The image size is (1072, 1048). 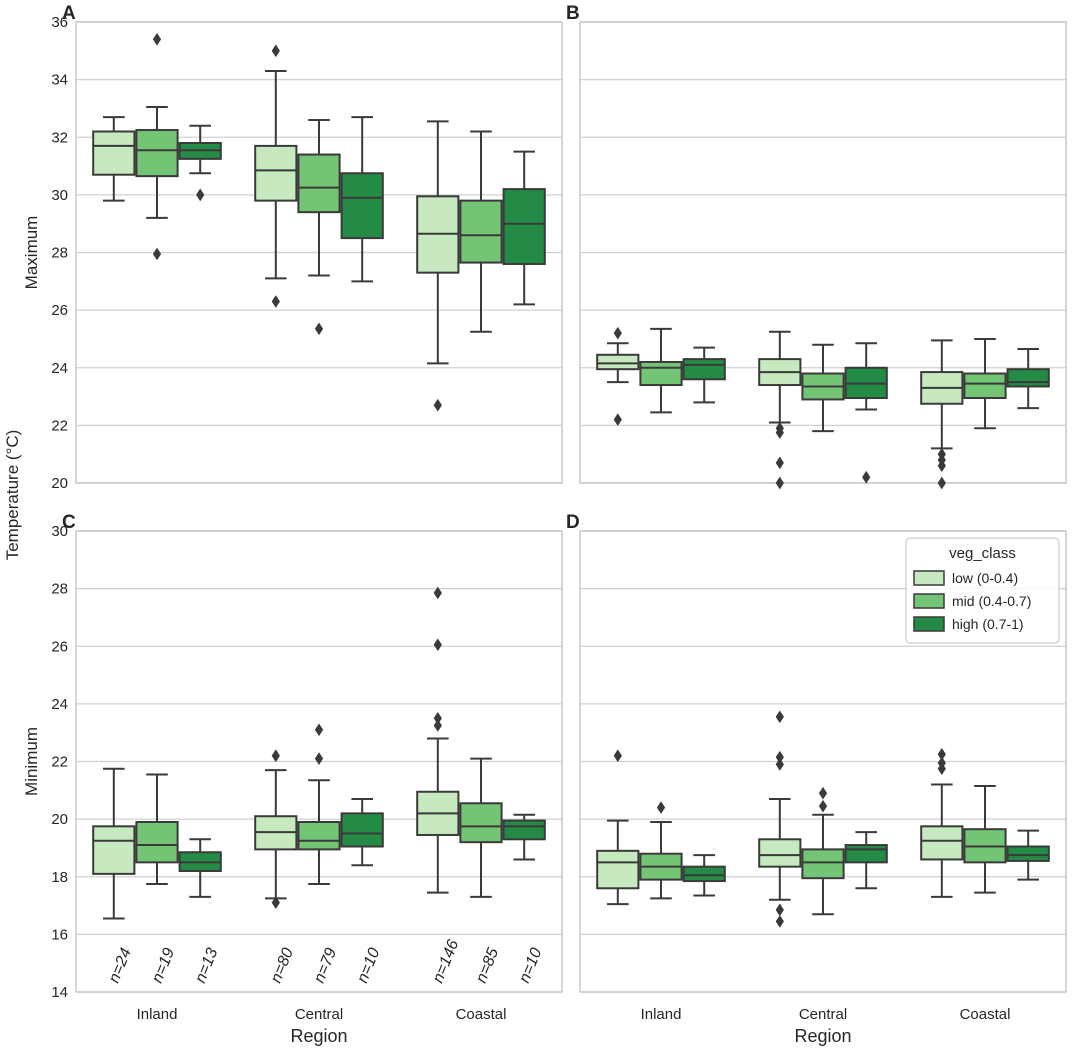 I want to click on panel-letter: D, so click(x=573, y=522).